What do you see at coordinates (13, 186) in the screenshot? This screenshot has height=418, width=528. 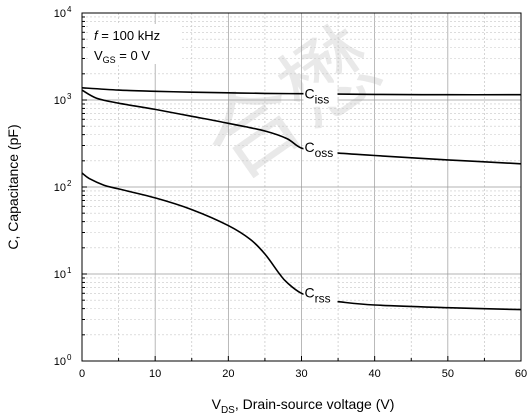 I see `y-axis-title: C, Capacitance (pF)` at bounding box center [13, 186].